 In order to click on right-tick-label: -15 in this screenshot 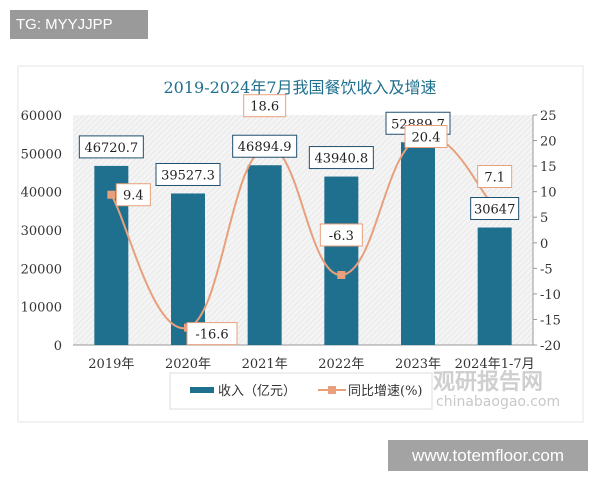, I will do `click(550, 320)`.